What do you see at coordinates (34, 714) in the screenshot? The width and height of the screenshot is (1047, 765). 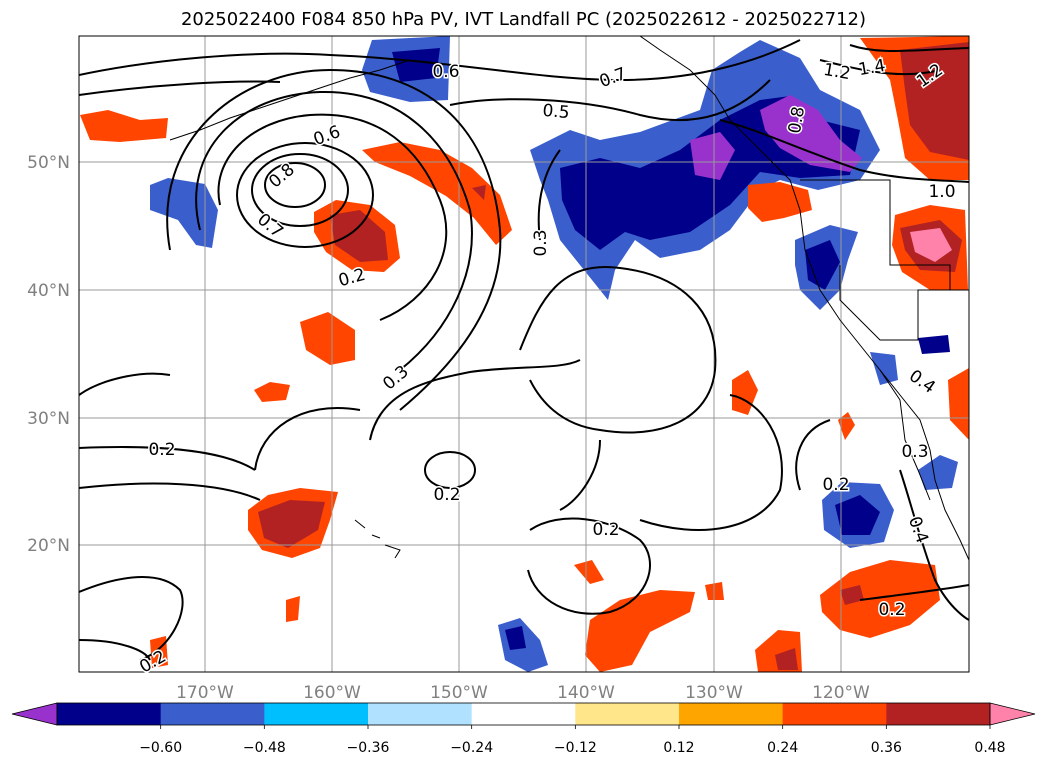 I see `colorbar-extend-min` at bounding box center [34, 714].